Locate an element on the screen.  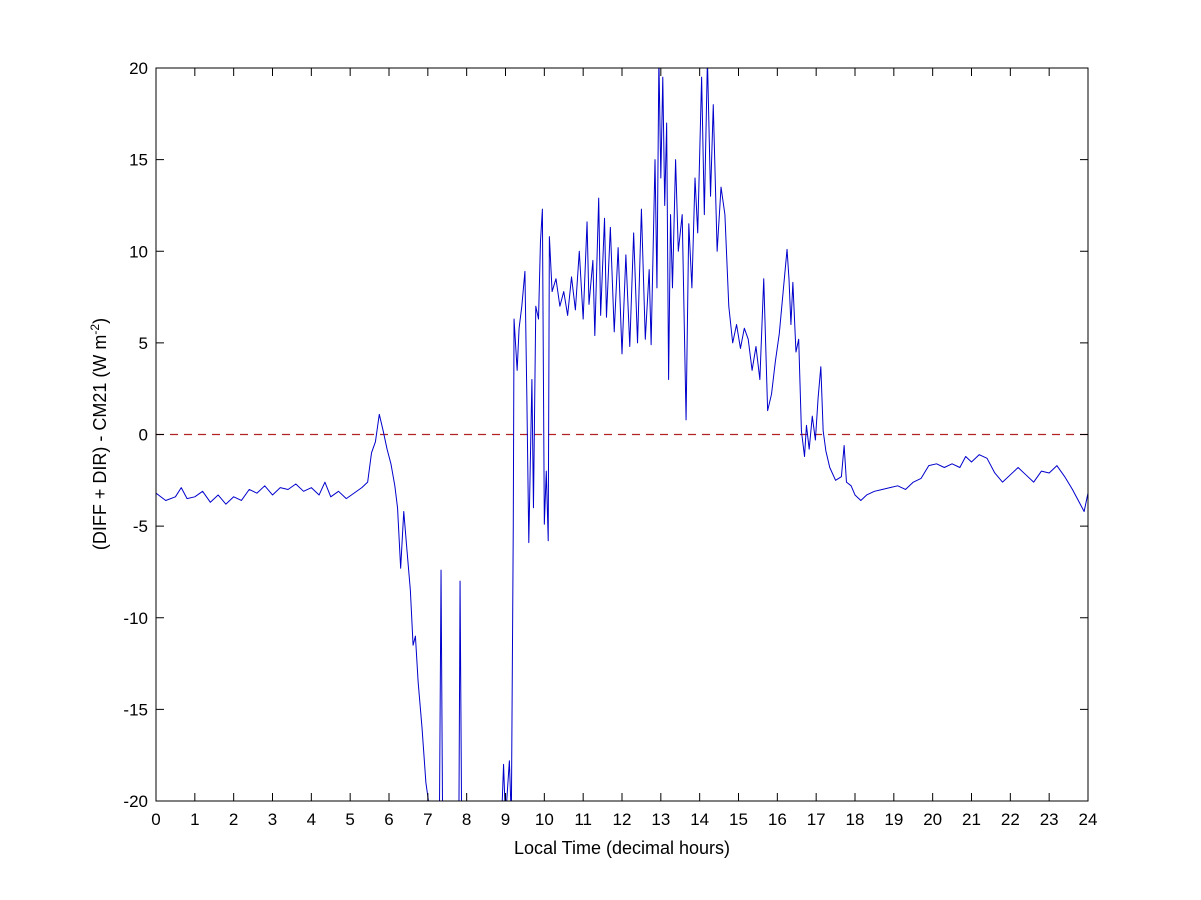
y-tick-label: -20 is located at coordinates (135, 801).